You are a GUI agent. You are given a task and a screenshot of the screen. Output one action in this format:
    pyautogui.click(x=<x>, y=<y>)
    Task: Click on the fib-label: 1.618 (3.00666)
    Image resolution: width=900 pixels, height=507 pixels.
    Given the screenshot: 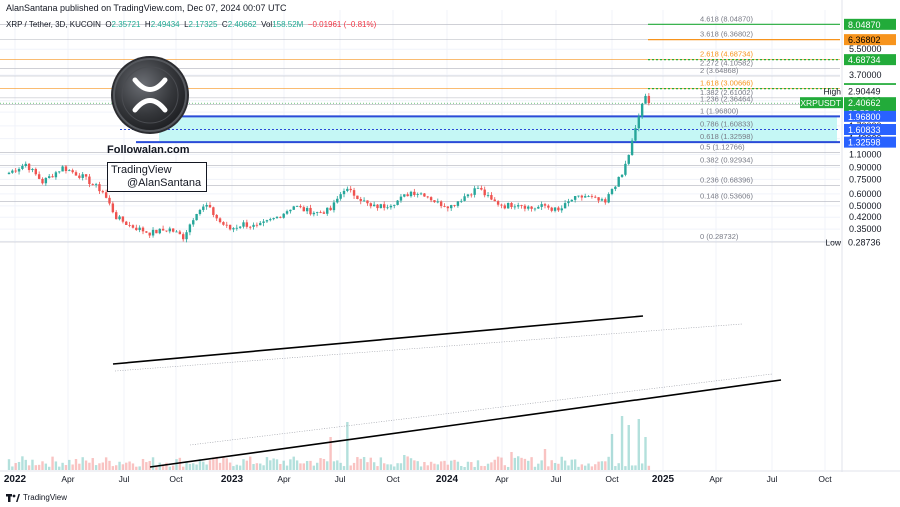 What is the action you would take?
    pyautogui.click(x=726, y=83)
    